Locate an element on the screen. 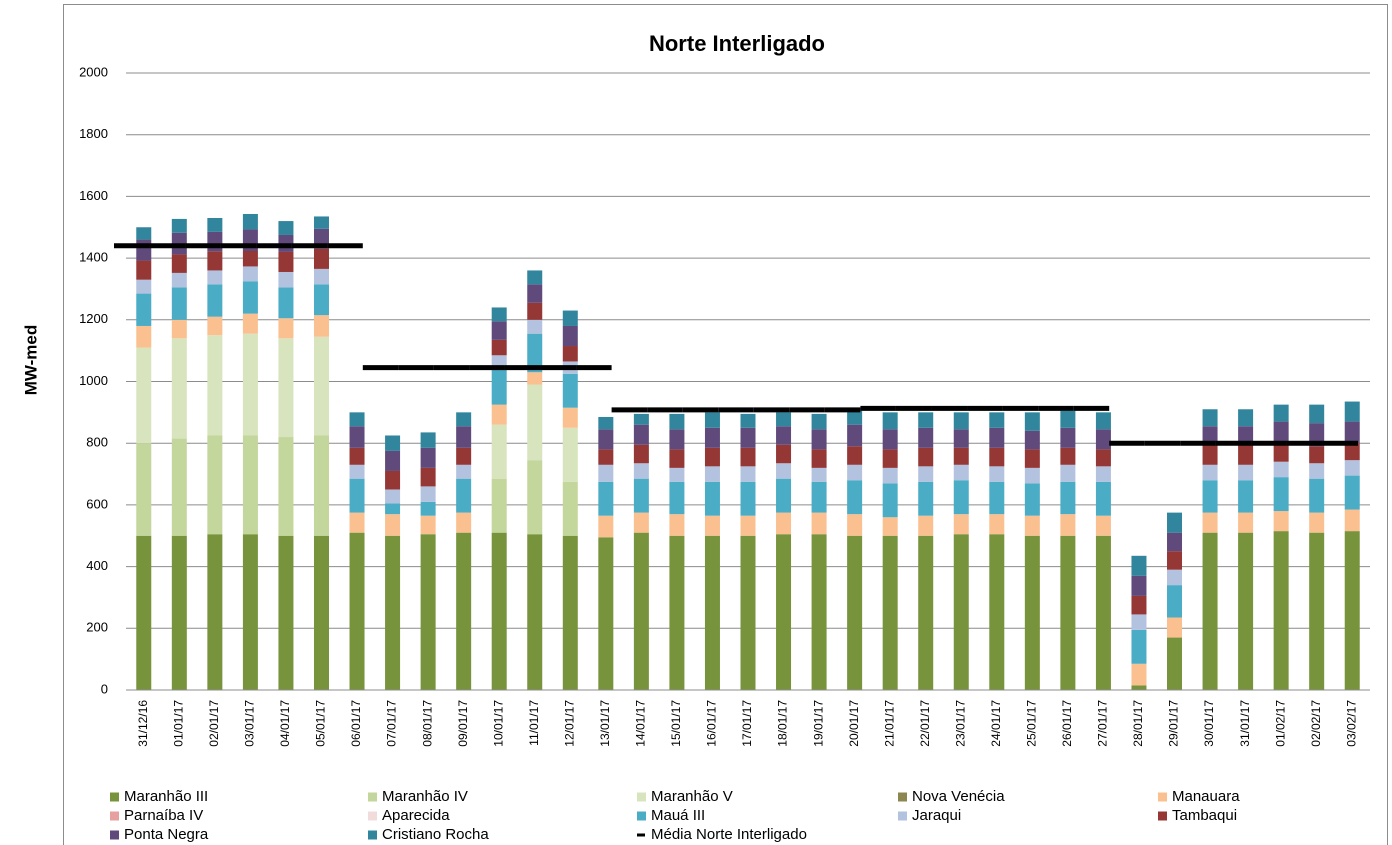 Image resolution: width=1392 pixels, height=845 pixels. x-tick-label: 02/01/17 is located at coordinates (214, 723).